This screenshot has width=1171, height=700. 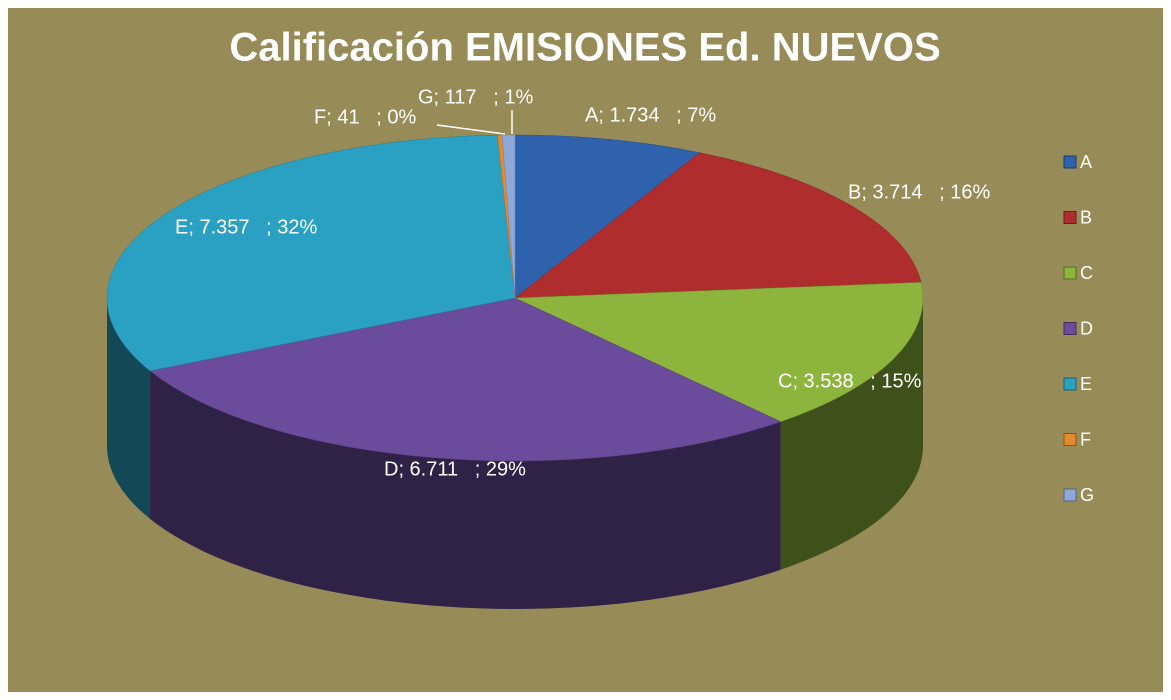 What do you see at coordinates (471, 129) in the screenshot?
I see `leader-line` at bounding box center [471, 129].